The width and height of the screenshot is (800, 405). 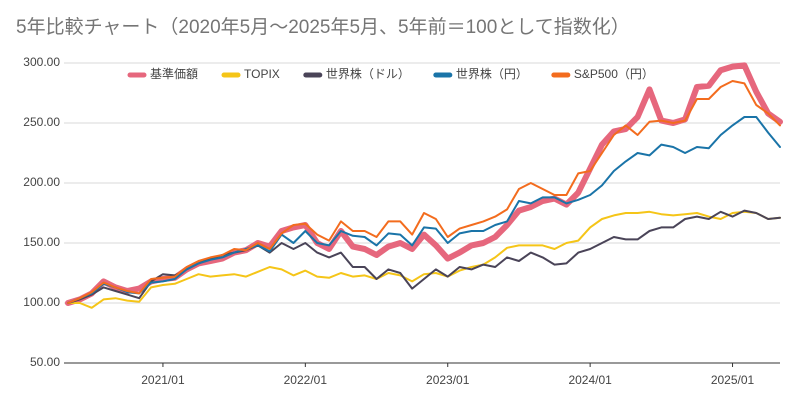 I want to click on x-tick-label: 2023/01, so click(x=448, y=380).